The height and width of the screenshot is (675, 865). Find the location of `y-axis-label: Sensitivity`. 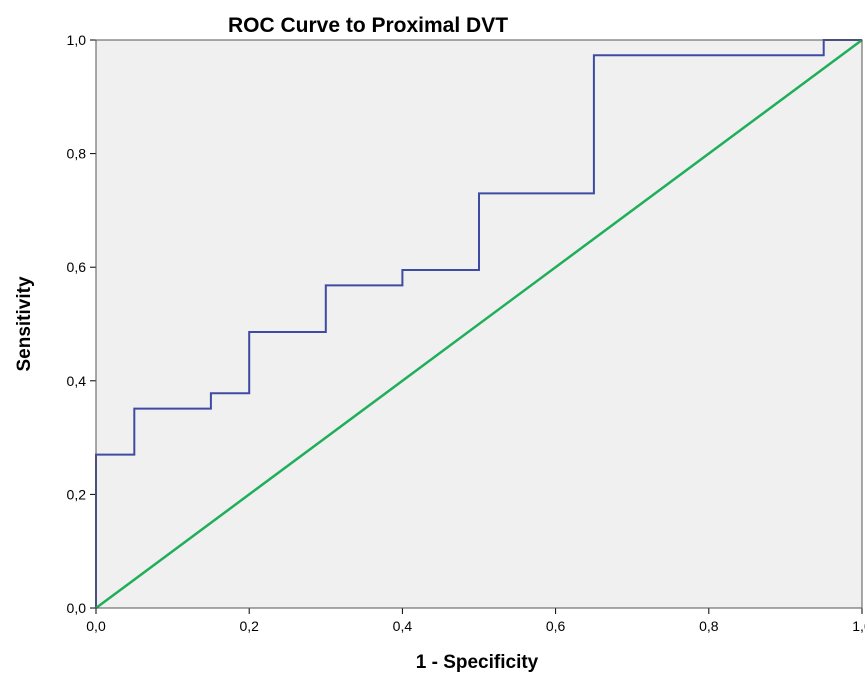

y-axis-label: Sensitivity is located at coordinates (24, 323).